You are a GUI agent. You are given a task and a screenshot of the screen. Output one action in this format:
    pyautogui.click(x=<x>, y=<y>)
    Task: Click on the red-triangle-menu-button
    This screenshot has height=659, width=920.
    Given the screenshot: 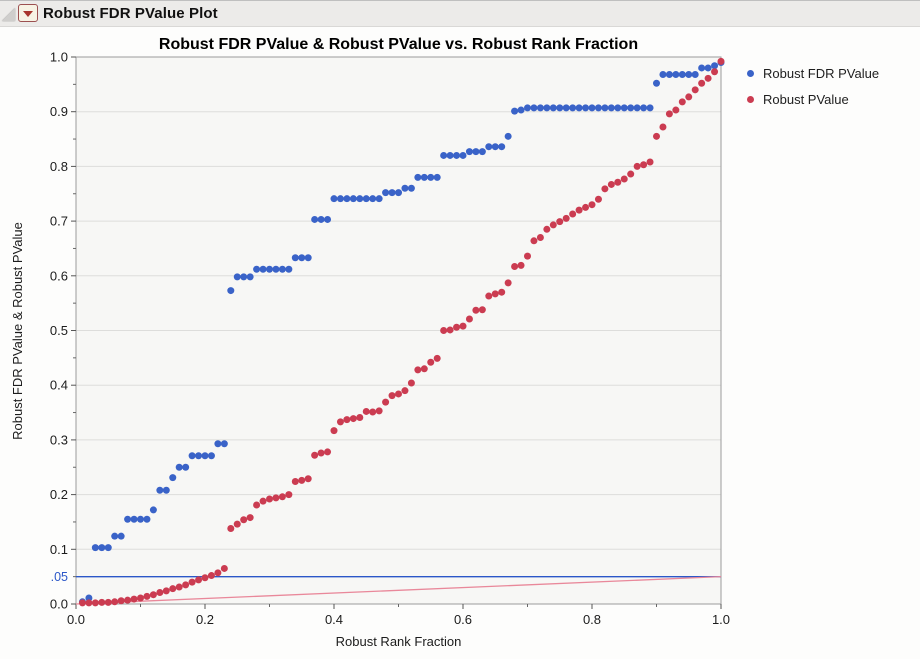 What is the action you would take?
    pyautogui.click(x=28, y=13)
    